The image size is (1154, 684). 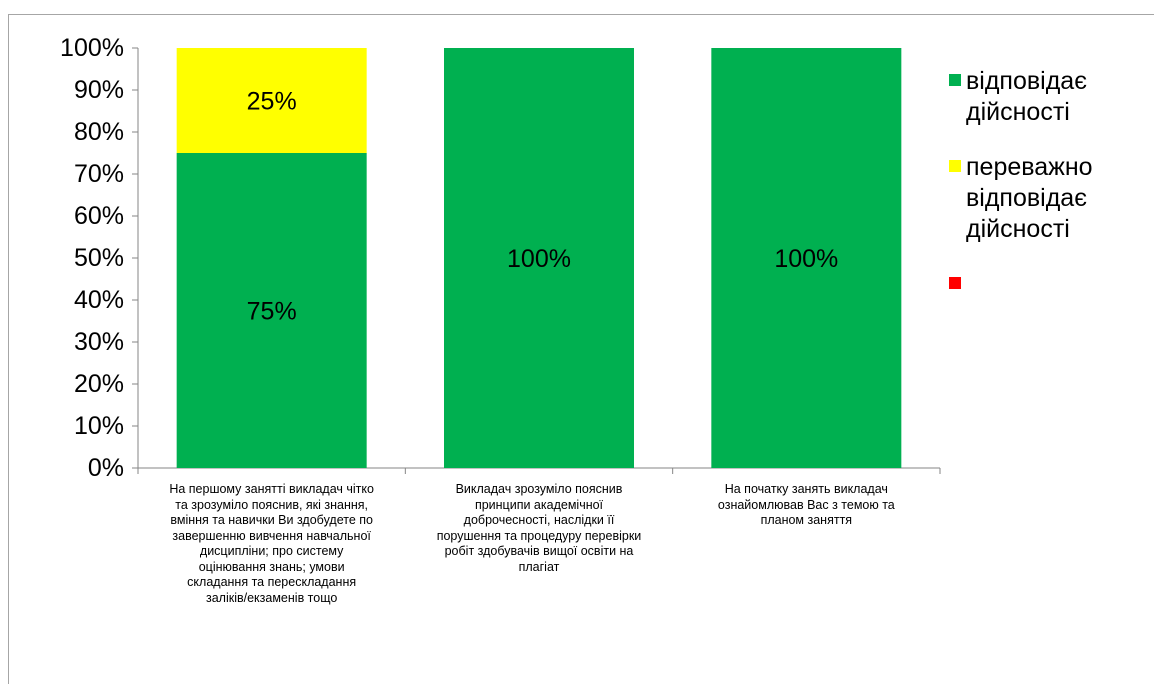 What do you see at coordinates (539, 566) in the screenshot?
I see `category-label-line: плагіат` at bounding box center [539, 566].